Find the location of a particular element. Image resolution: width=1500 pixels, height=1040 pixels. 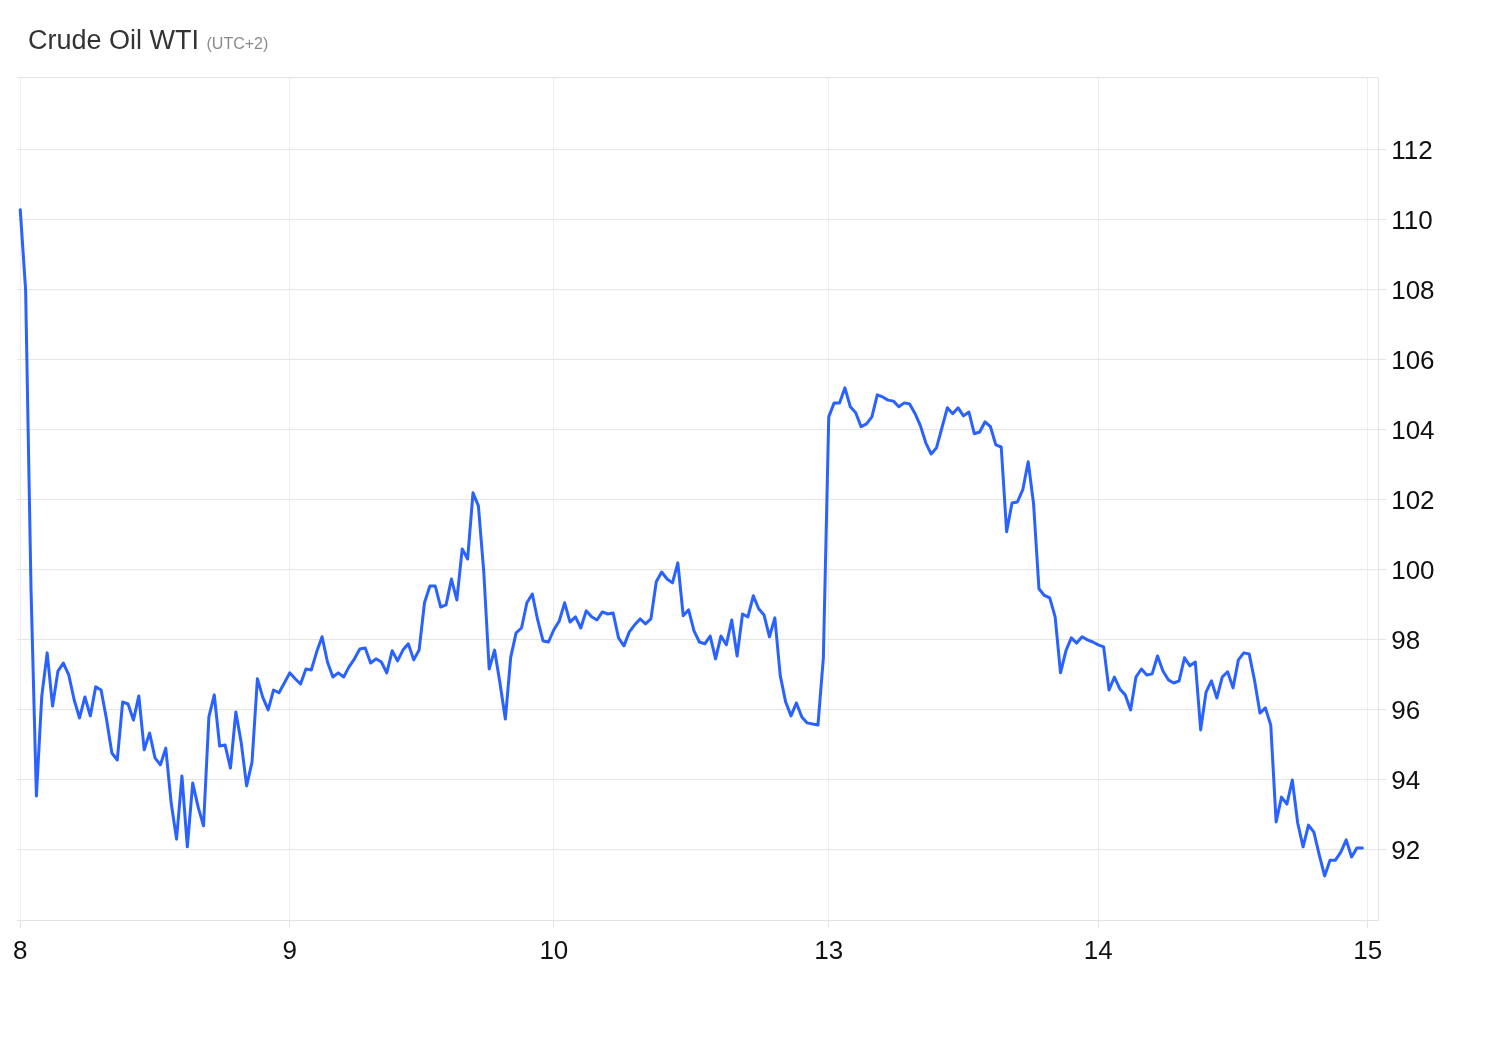

y-tick-label: 108 is located at coordinates (1413, 289).